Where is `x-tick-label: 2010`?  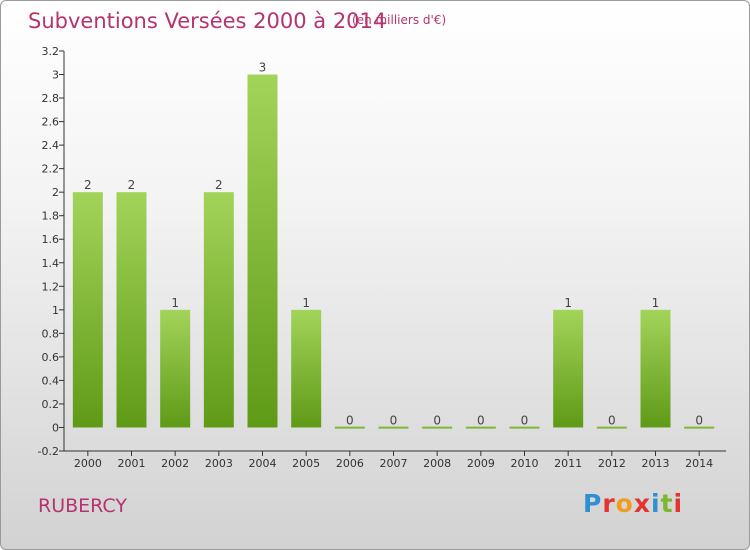 x-tick-label: 2010 is located at coordinates (525, 463).